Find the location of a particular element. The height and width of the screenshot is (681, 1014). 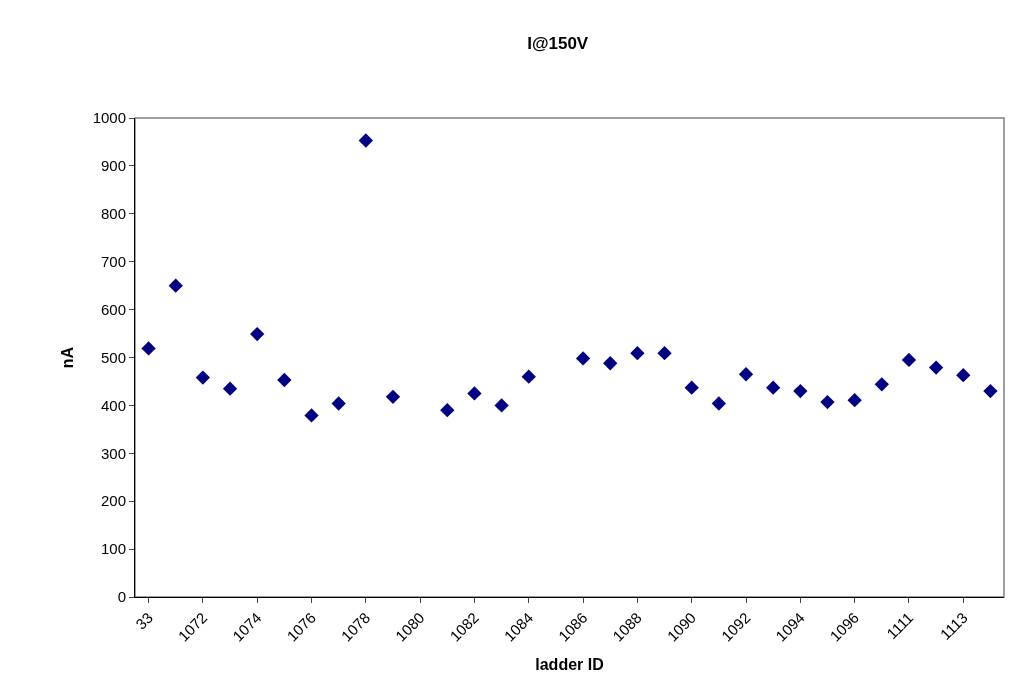

x-tick-label: 1111 is located at coordinates (900, 625).